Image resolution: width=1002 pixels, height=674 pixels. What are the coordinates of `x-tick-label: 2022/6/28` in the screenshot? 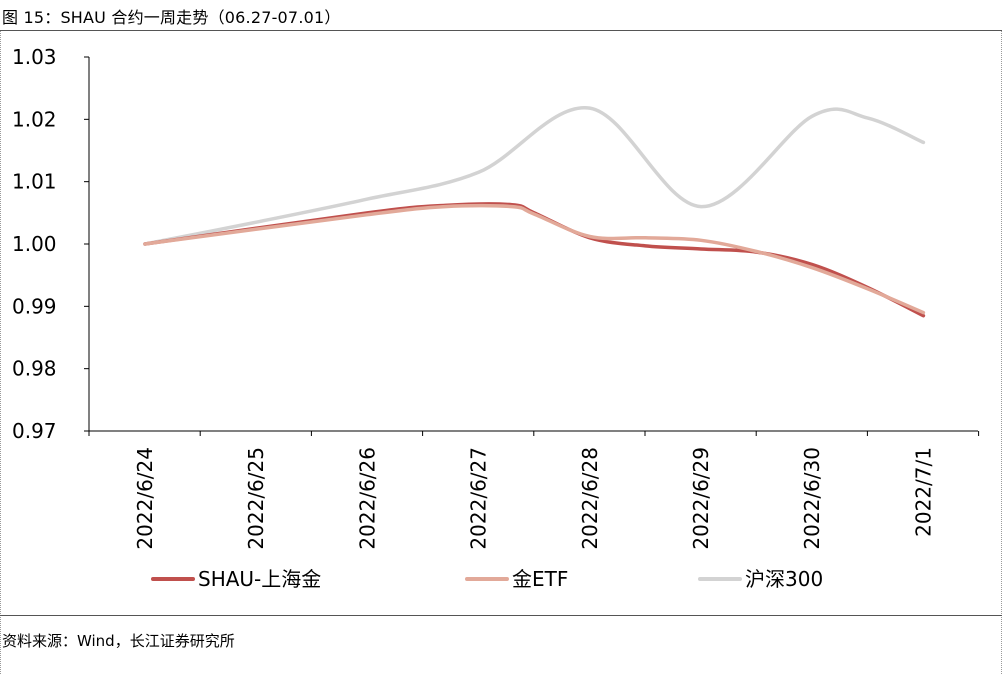 It's located at (590, 498).